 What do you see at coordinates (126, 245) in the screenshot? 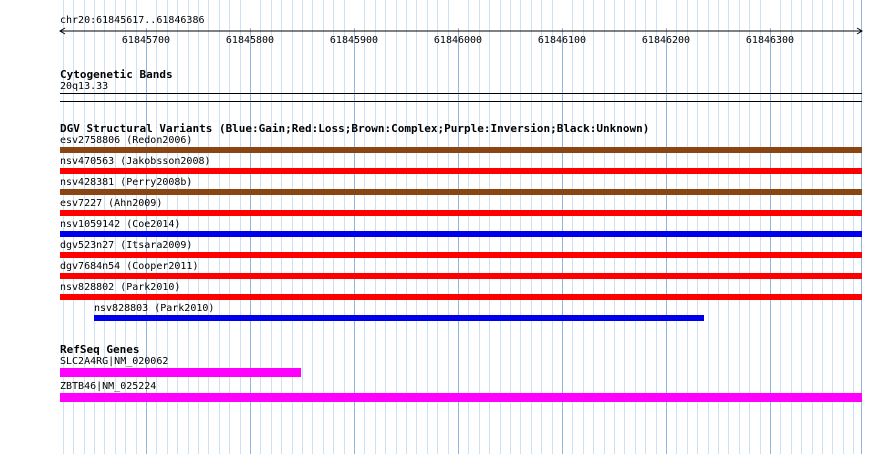
I see `dgv-feature-label: dgv523n27 (Itsara2009)` at bounding box center [126, 245].